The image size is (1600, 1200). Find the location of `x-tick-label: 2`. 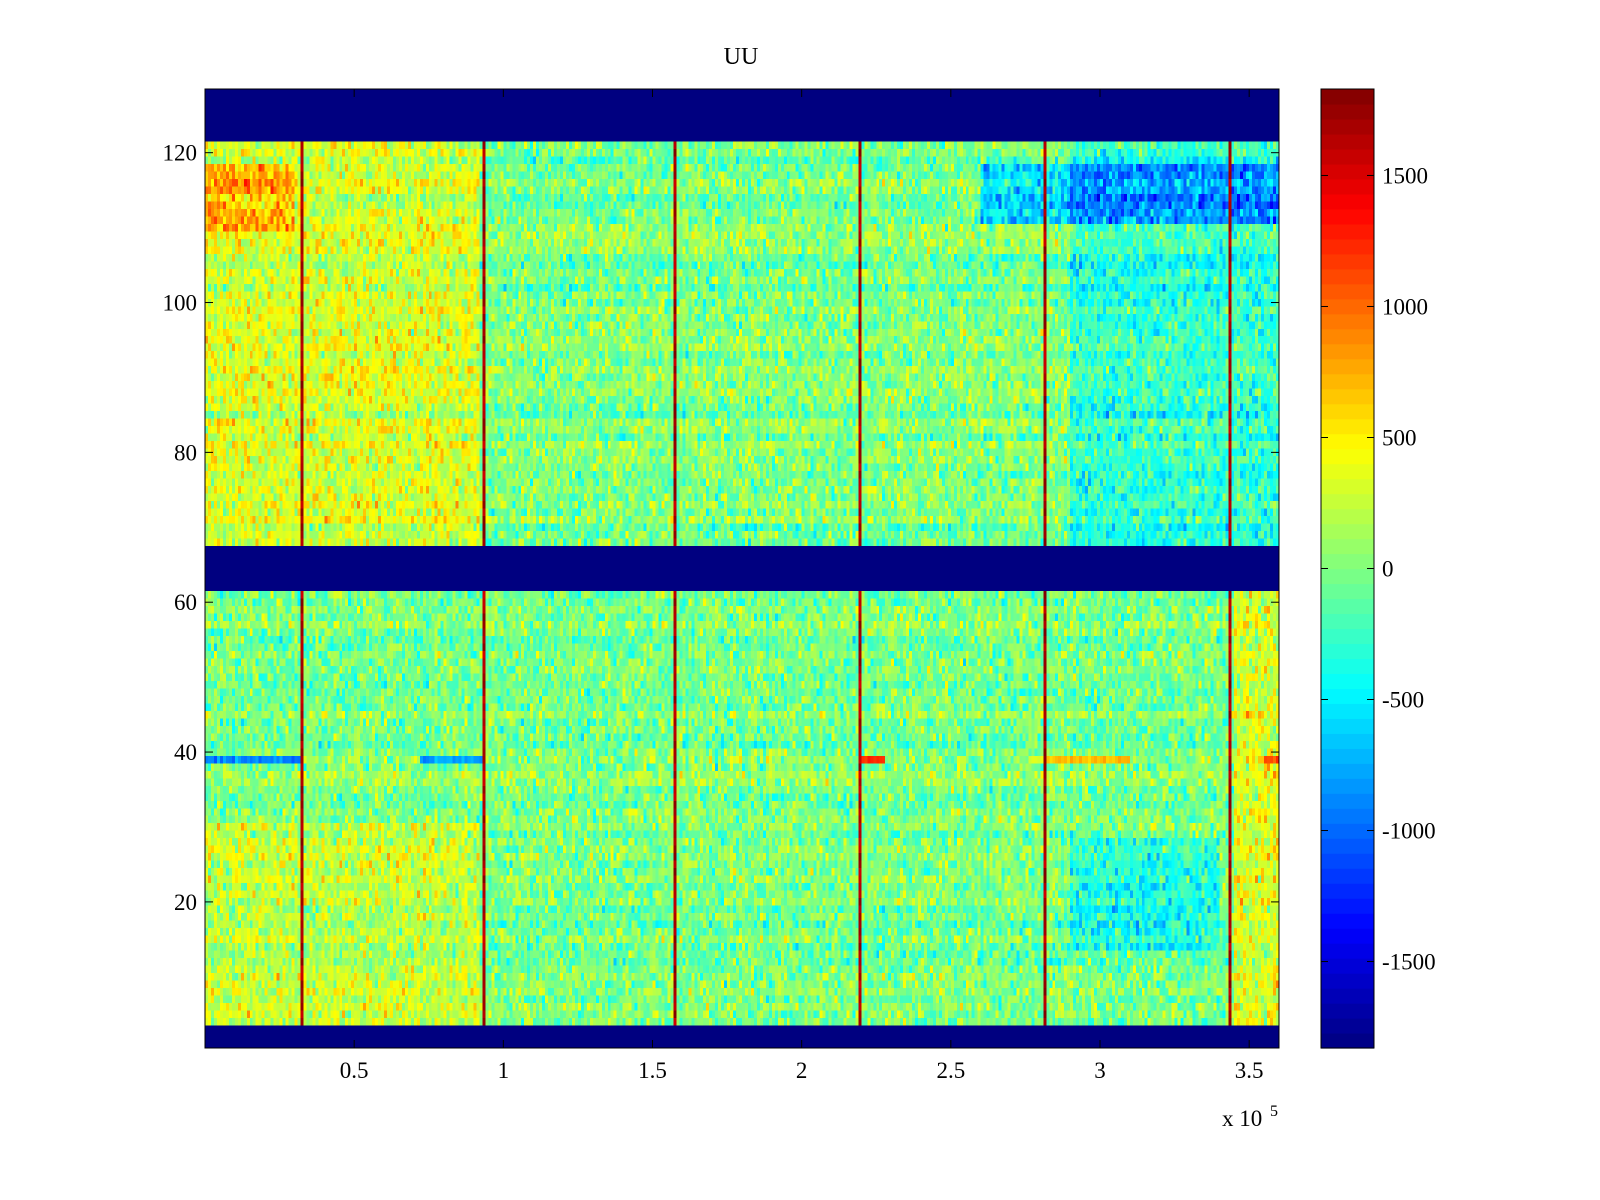

x-tick-label: 2 is located at coordinates (802, 1070).